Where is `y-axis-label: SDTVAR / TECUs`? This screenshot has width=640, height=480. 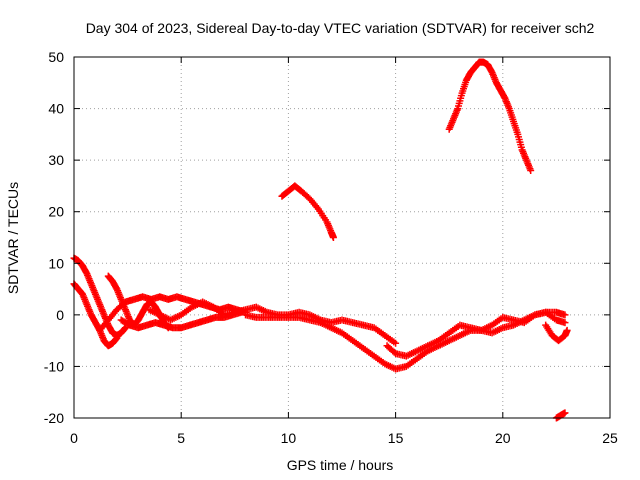
y-axis-label: SDTVAR / TECUs is located at coordinates (13, 238).